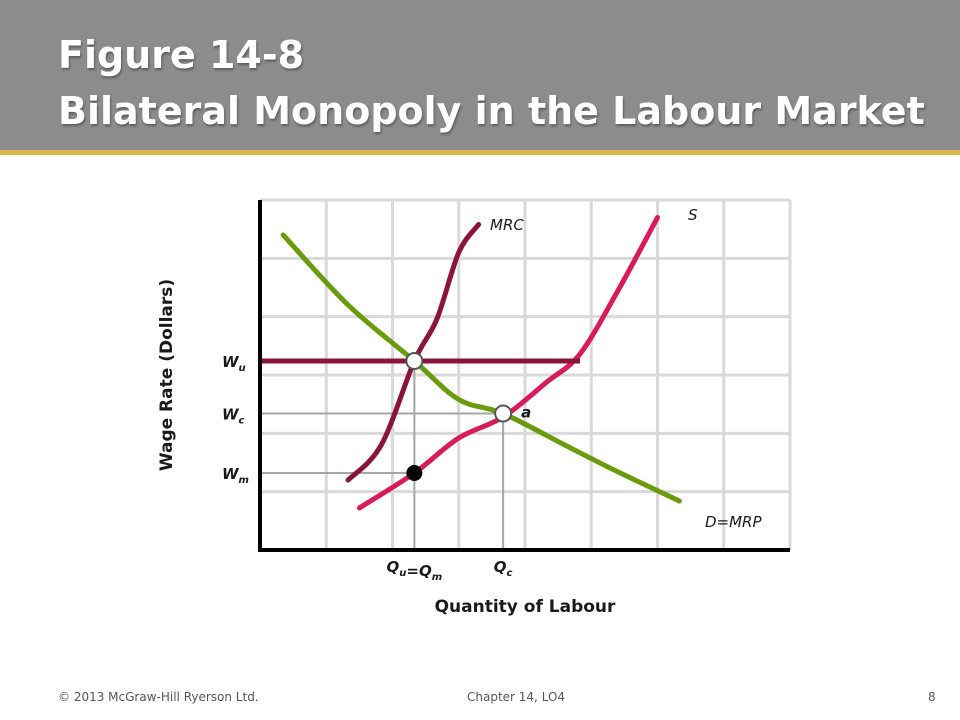  What do you see at coordinates (235, 475) in the screenshot?
I see `y-tick-label-wm: Wm` at bounding box center [235, 475].